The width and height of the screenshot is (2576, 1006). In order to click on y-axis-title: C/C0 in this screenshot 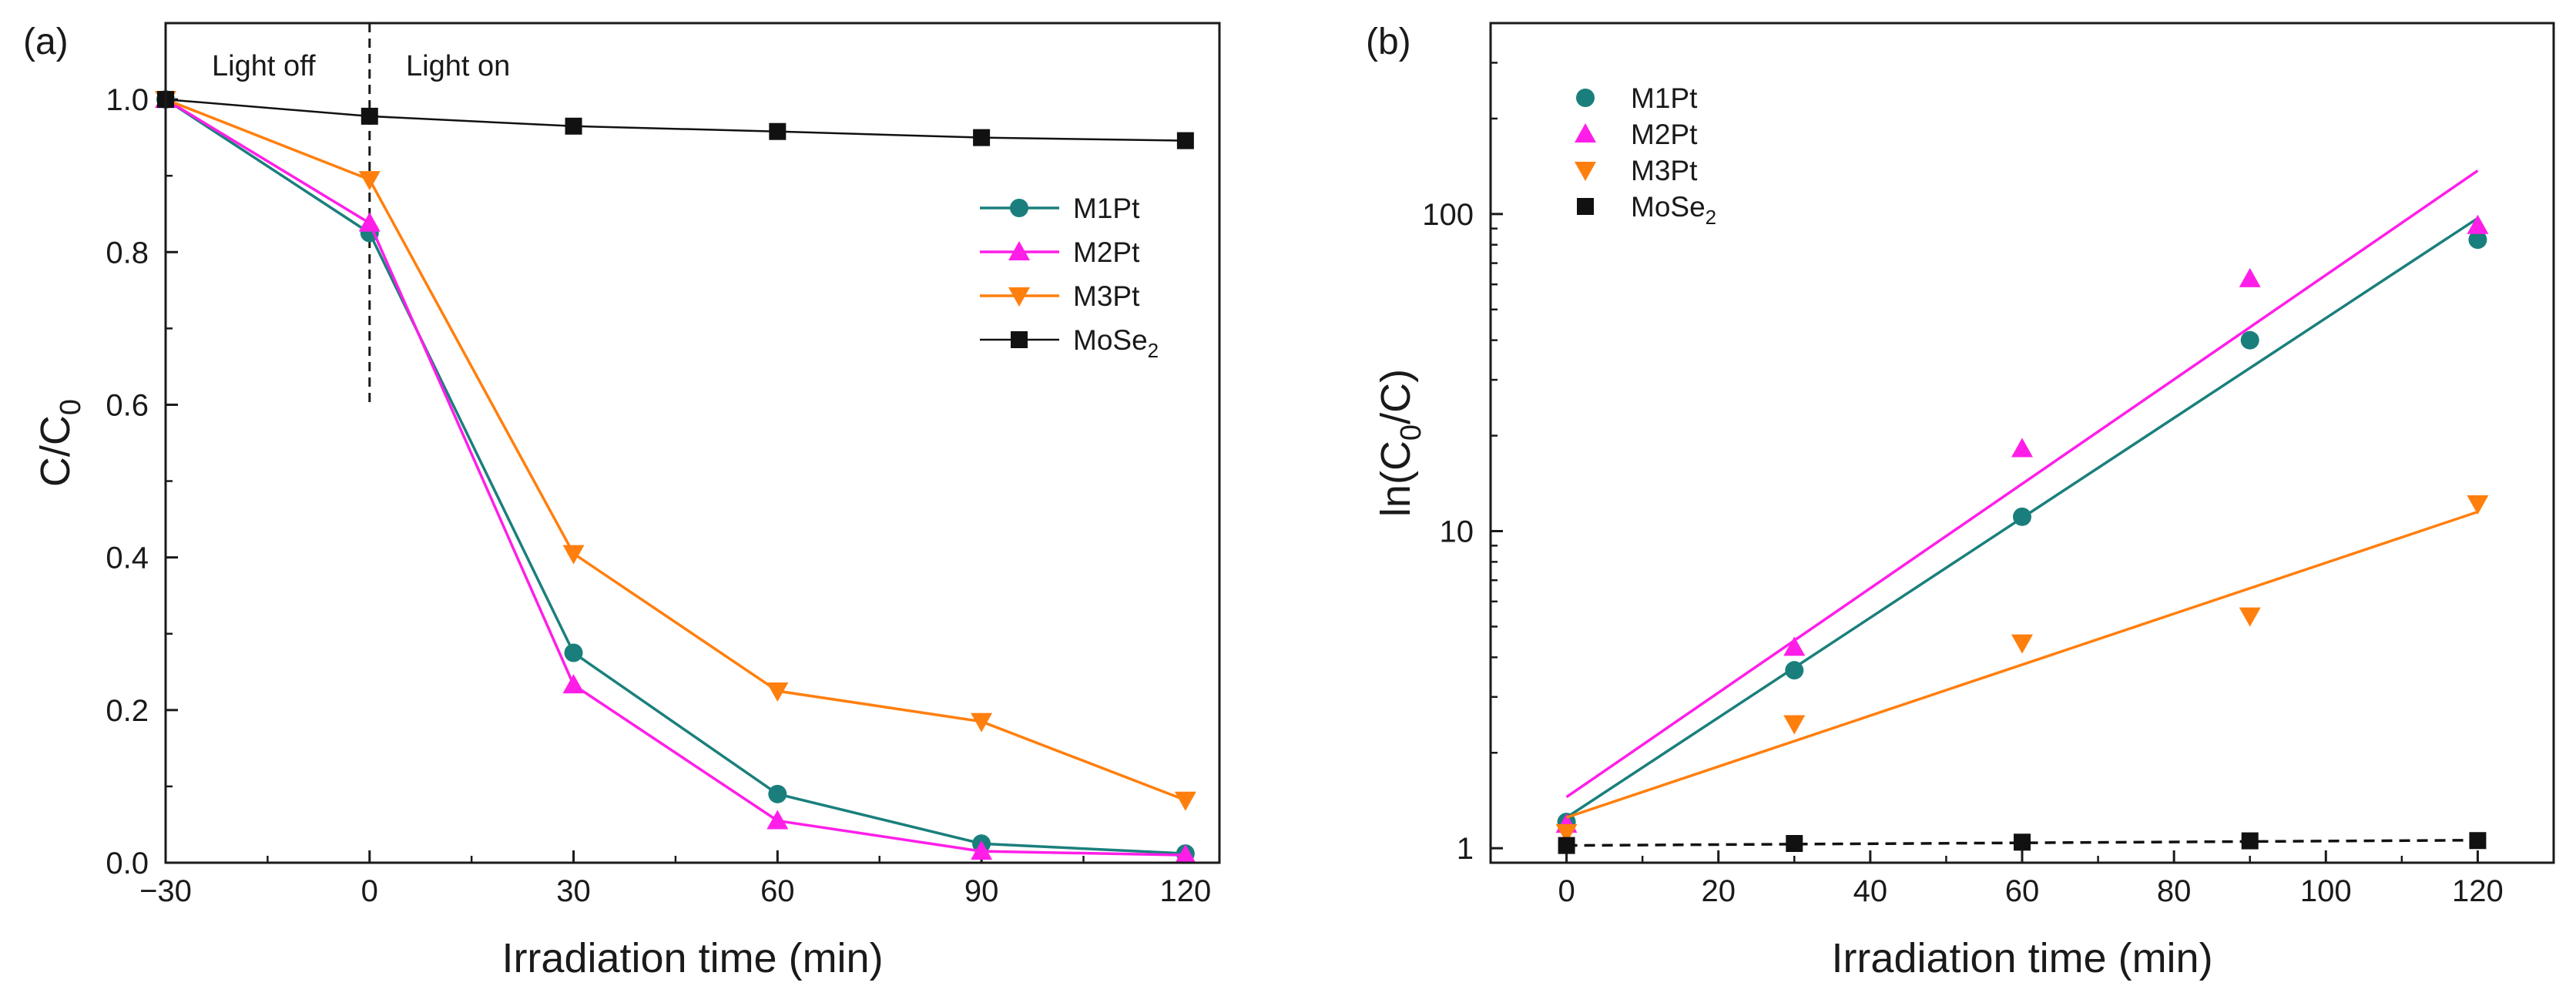, I will do `click(59, 443)`.